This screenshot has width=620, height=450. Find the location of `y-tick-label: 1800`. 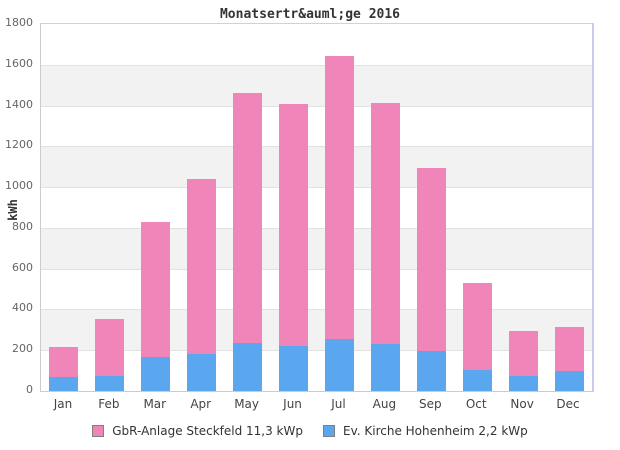

y-tick-label: 1800 is located at coordinates (19, 22).